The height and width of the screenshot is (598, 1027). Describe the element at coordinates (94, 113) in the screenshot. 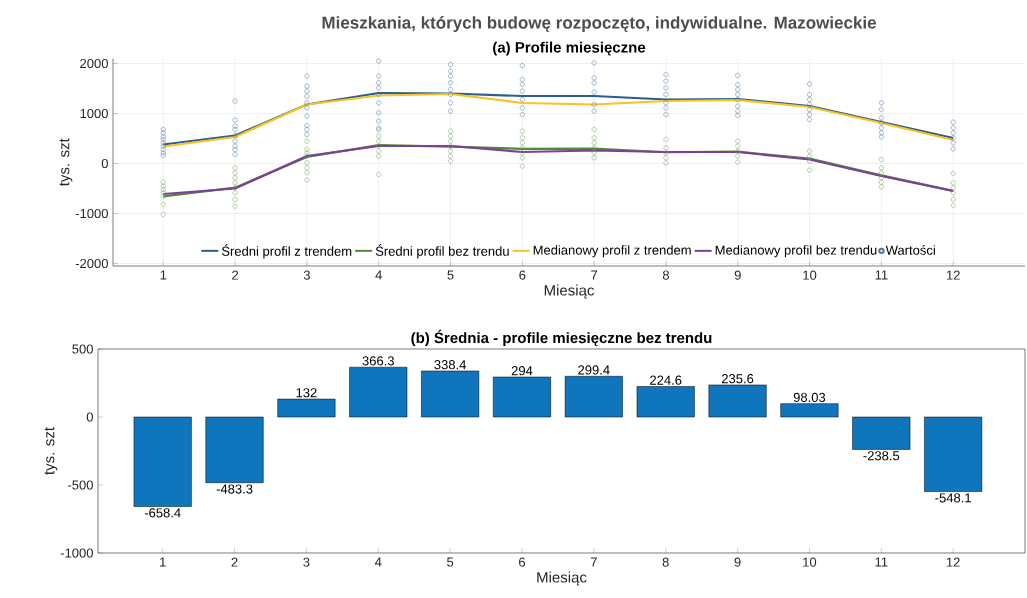

I see `y-tick-label: 1000` at that location.